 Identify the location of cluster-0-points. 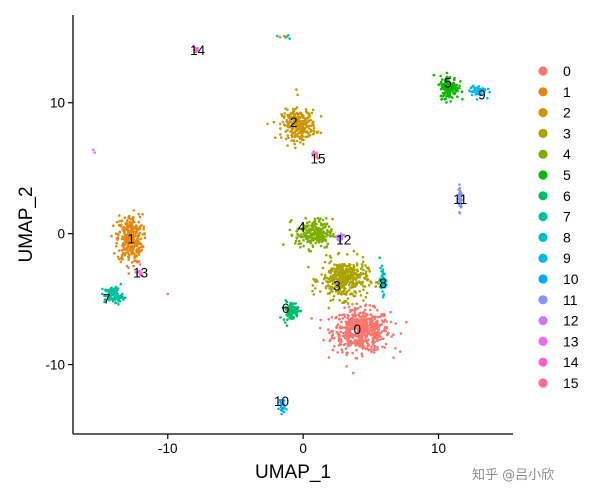
(359, 334).